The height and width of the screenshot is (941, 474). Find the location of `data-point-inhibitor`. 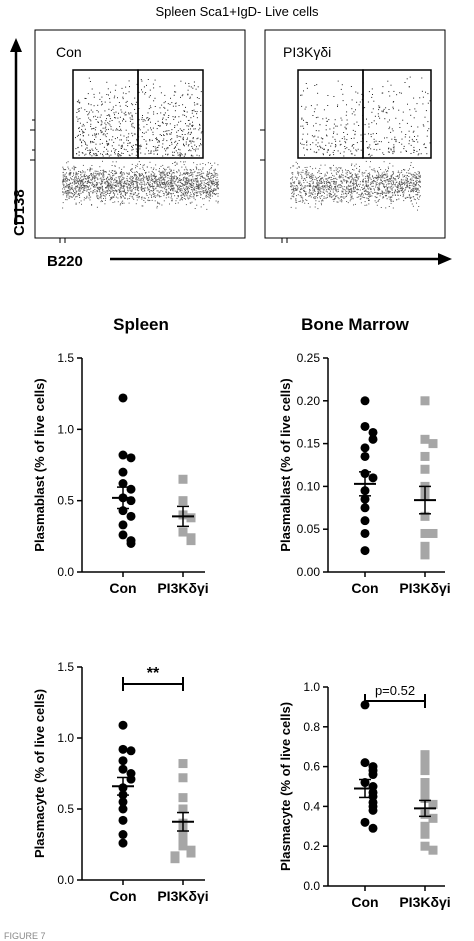

data-point-inhibitor is located at coordinates (425, 755).